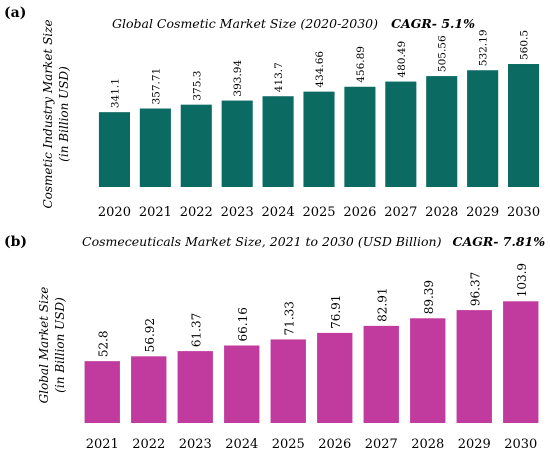 The height and width of the screenshot is (454, 550). Describe the element at coordinates (115, 93) in the screenshot. I see `value-label-2020: 341.1` at that location.